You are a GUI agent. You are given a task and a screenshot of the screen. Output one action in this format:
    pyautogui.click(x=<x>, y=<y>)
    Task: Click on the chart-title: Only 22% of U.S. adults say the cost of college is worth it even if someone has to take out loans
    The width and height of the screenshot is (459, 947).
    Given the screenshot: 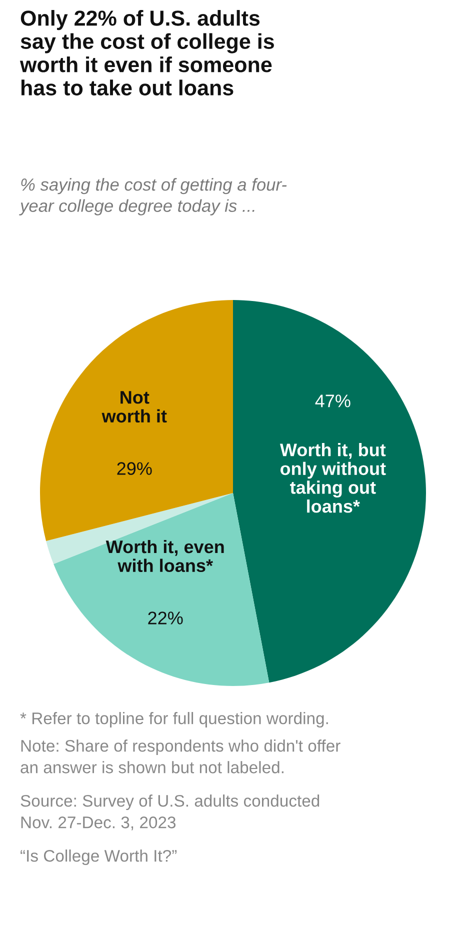 What is the action you would take?
    pyautogui.click(x=147, y=53)
    